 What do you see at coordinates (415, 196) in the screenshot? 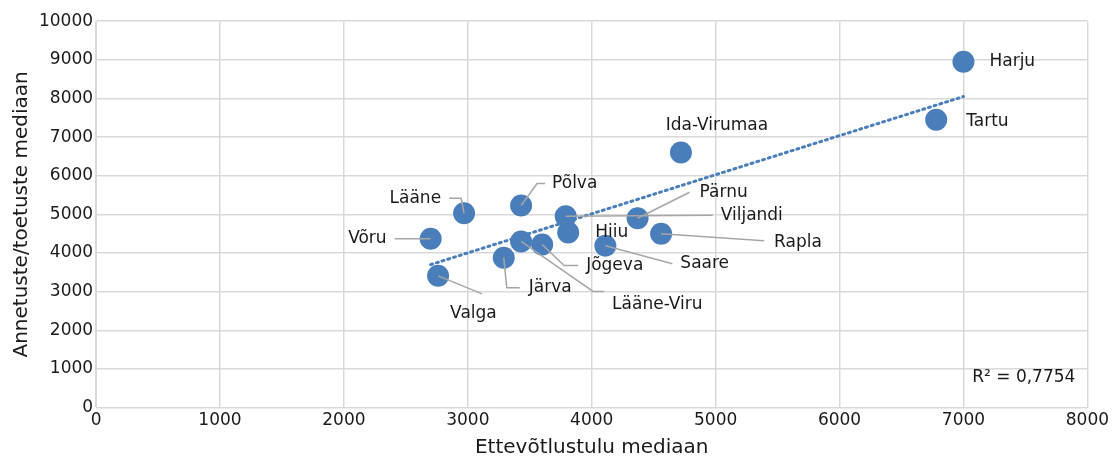
I see `annotation: Lääne` at bounding box center [415, 196].